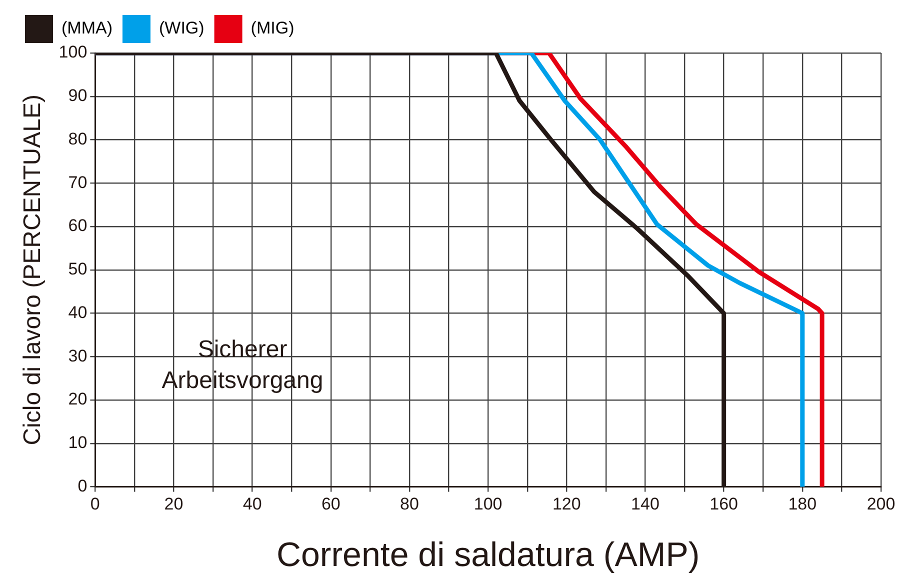 The height and width of the screenshot is (586, 901). I want to click on y-tick-label: 50, so click(78, 269).